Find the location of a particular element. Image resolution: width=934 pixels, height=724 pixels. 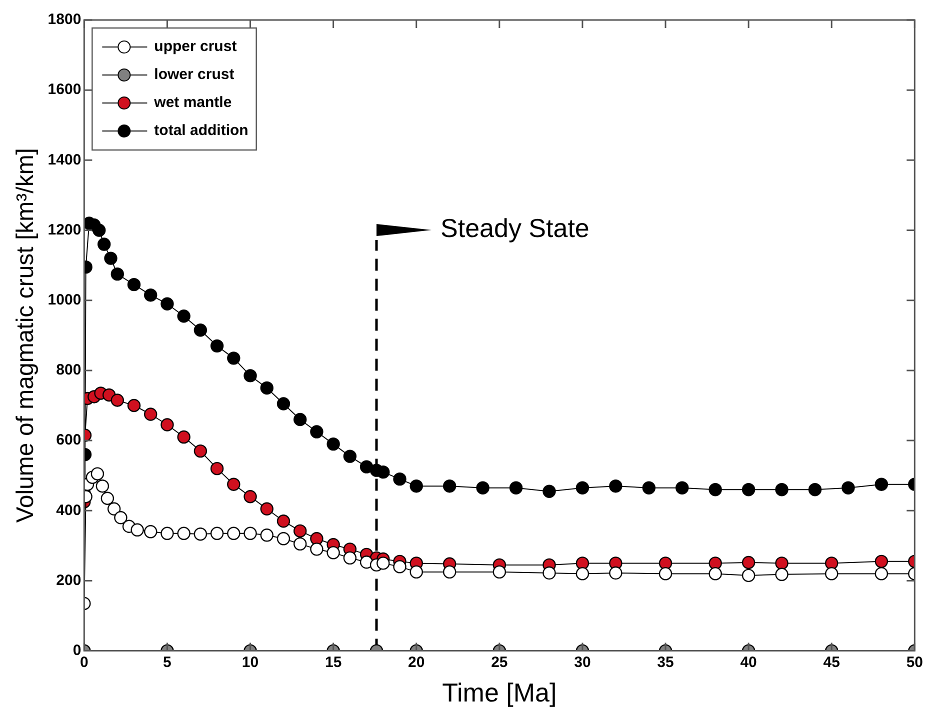

legend-label: lower crust is located at coordinates (194, 75).